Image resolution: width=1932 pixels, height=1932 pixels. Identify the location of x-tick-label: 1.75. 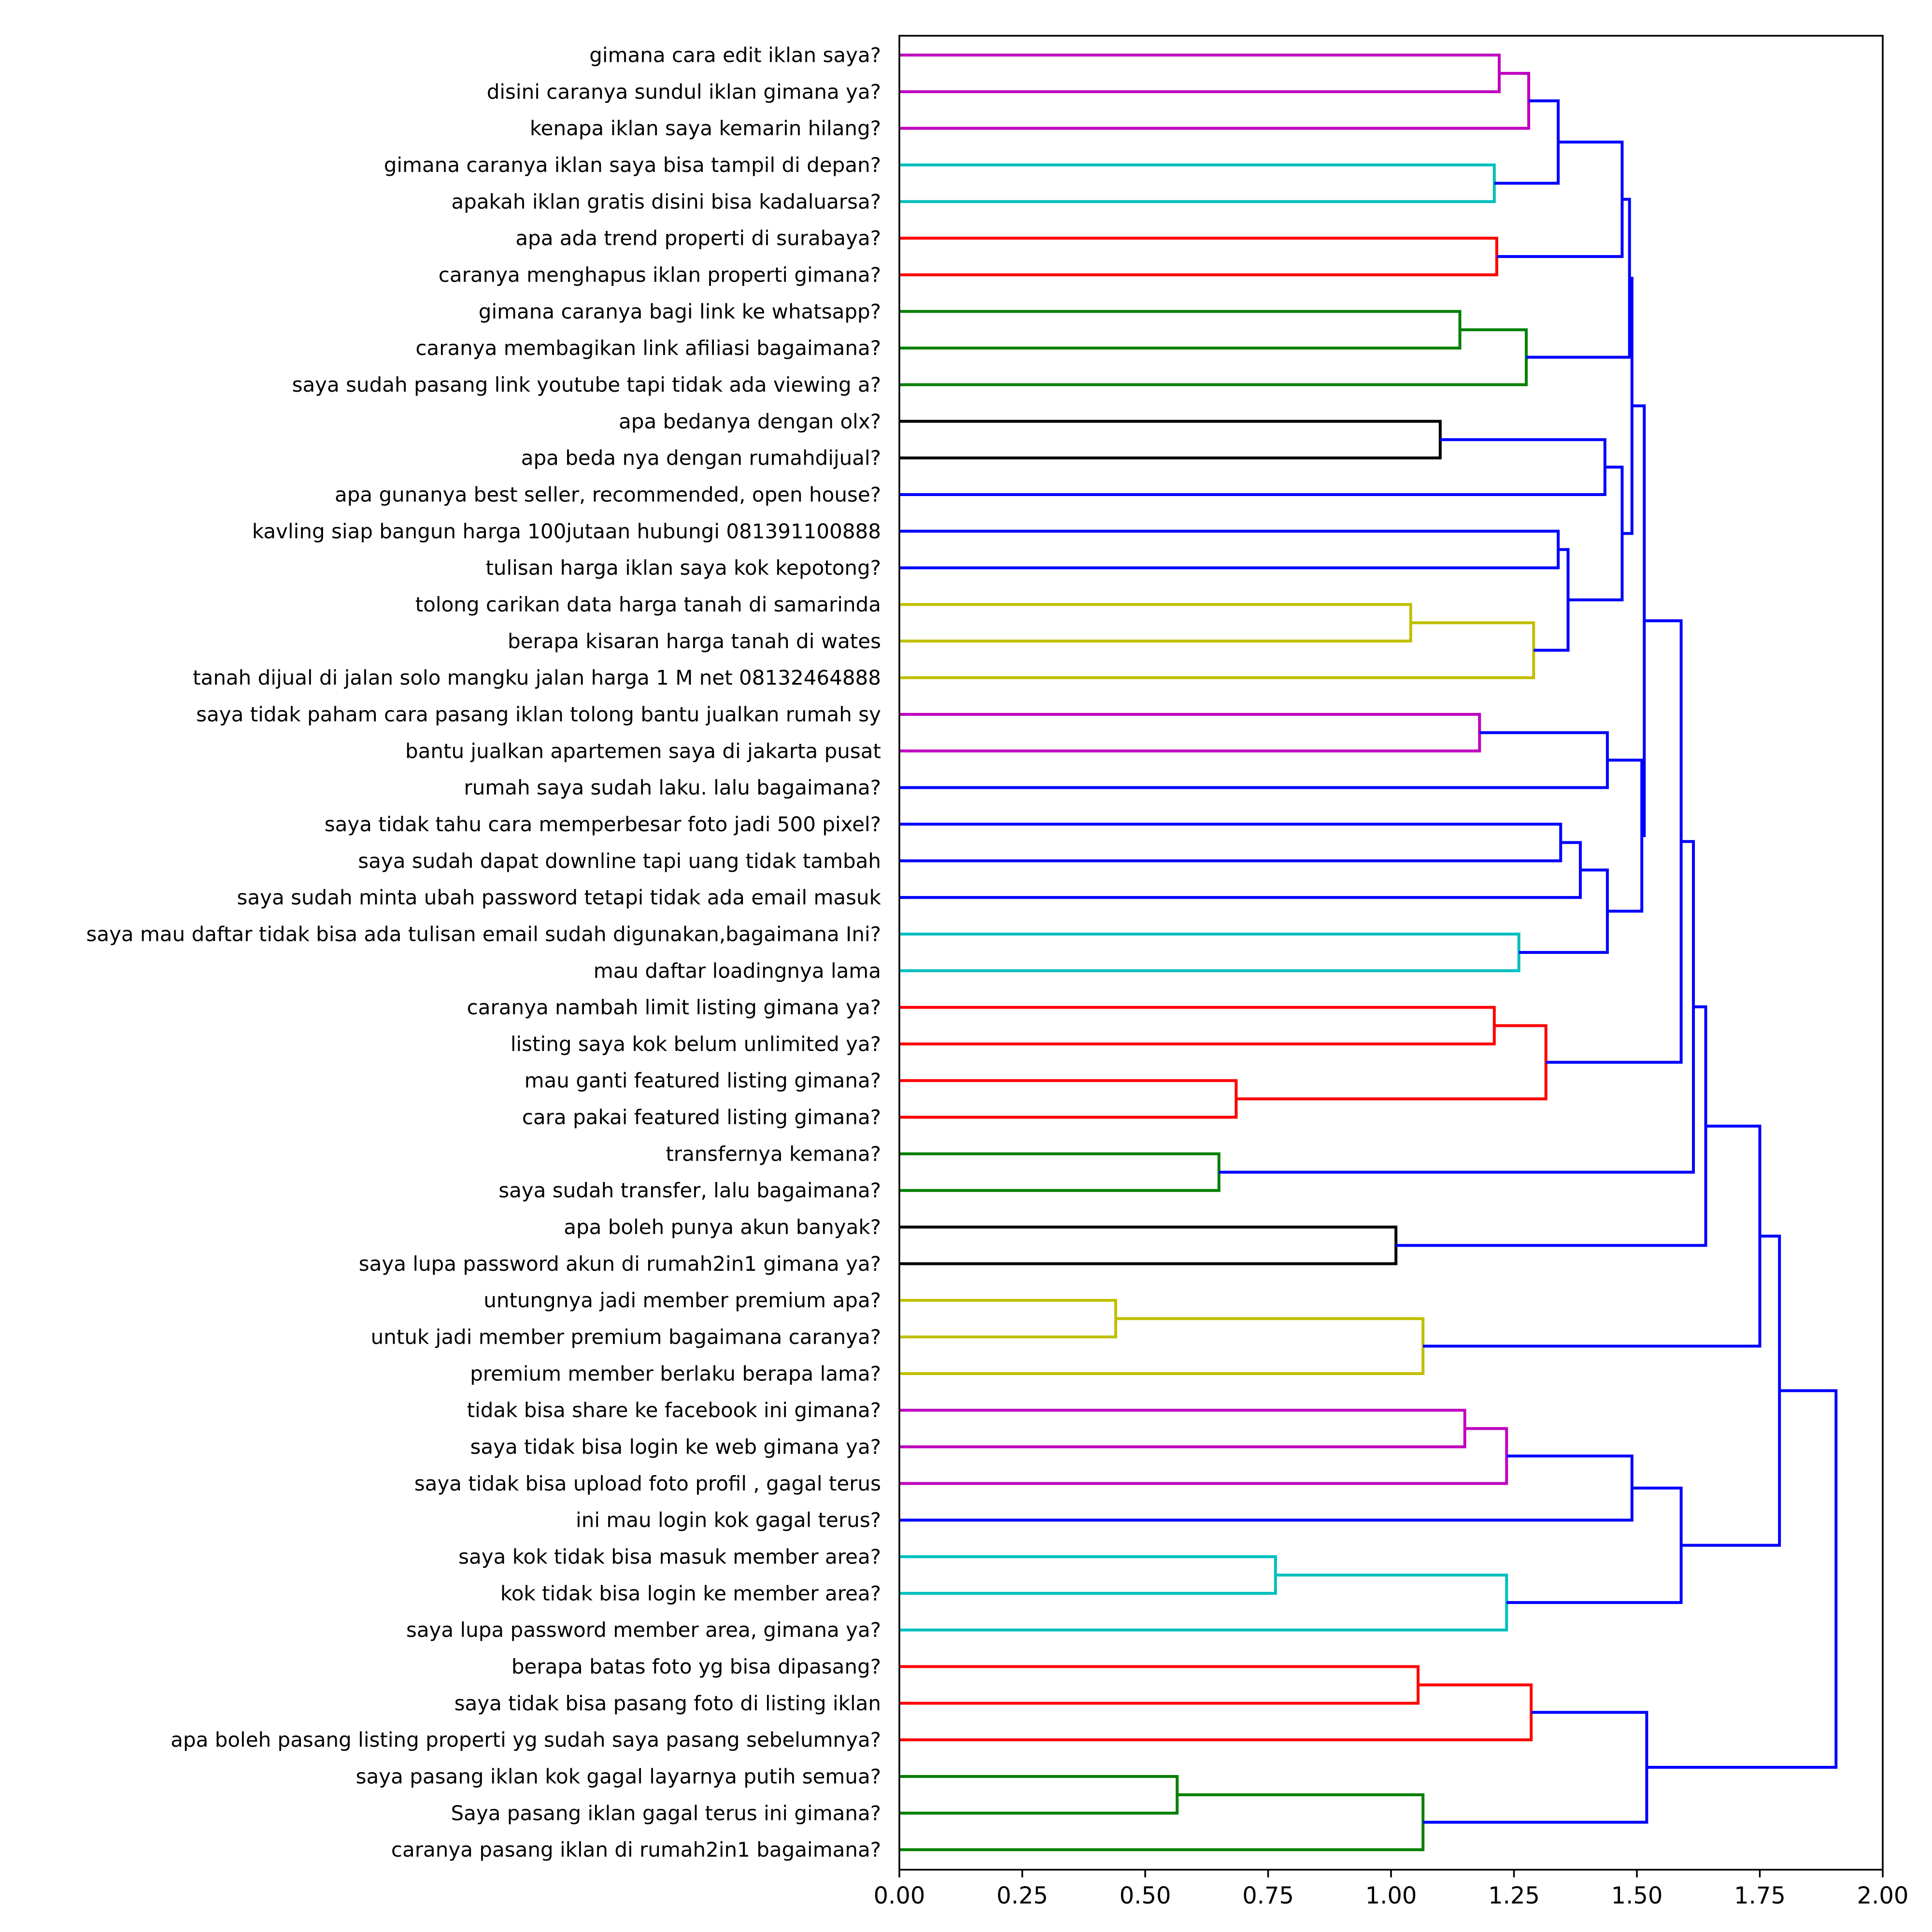
(1760, 1895).